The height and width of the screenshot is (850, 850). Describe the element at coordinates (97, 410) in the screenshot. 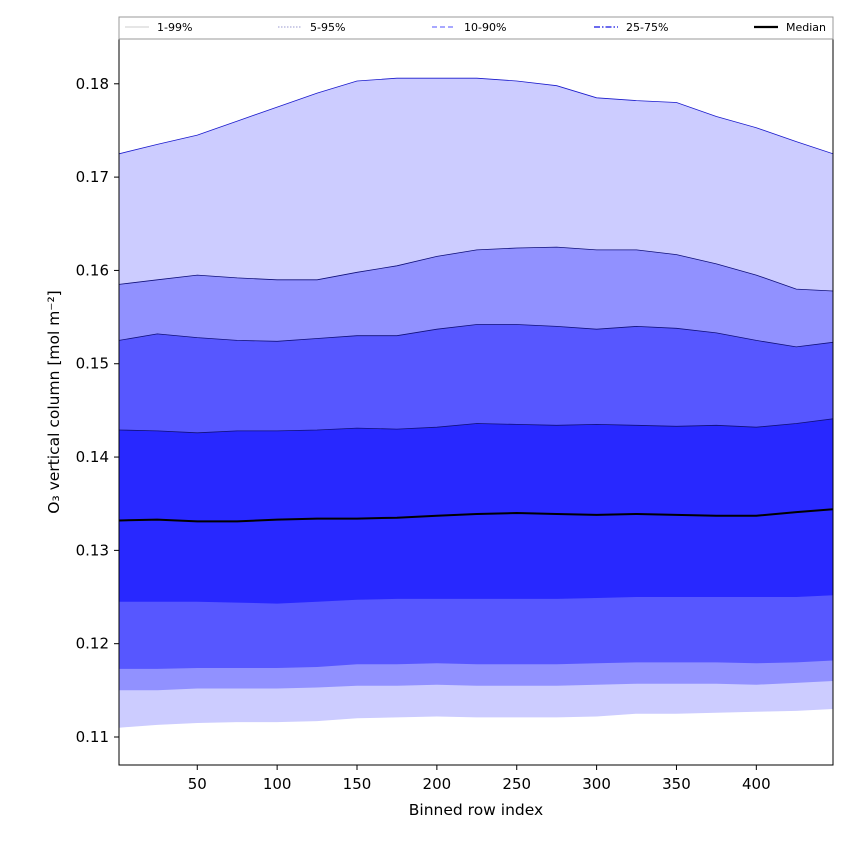

I see `y-axis: 0.11 0.12 0.13 0.14 0.15 0.16 0.17 0.18` at that location.